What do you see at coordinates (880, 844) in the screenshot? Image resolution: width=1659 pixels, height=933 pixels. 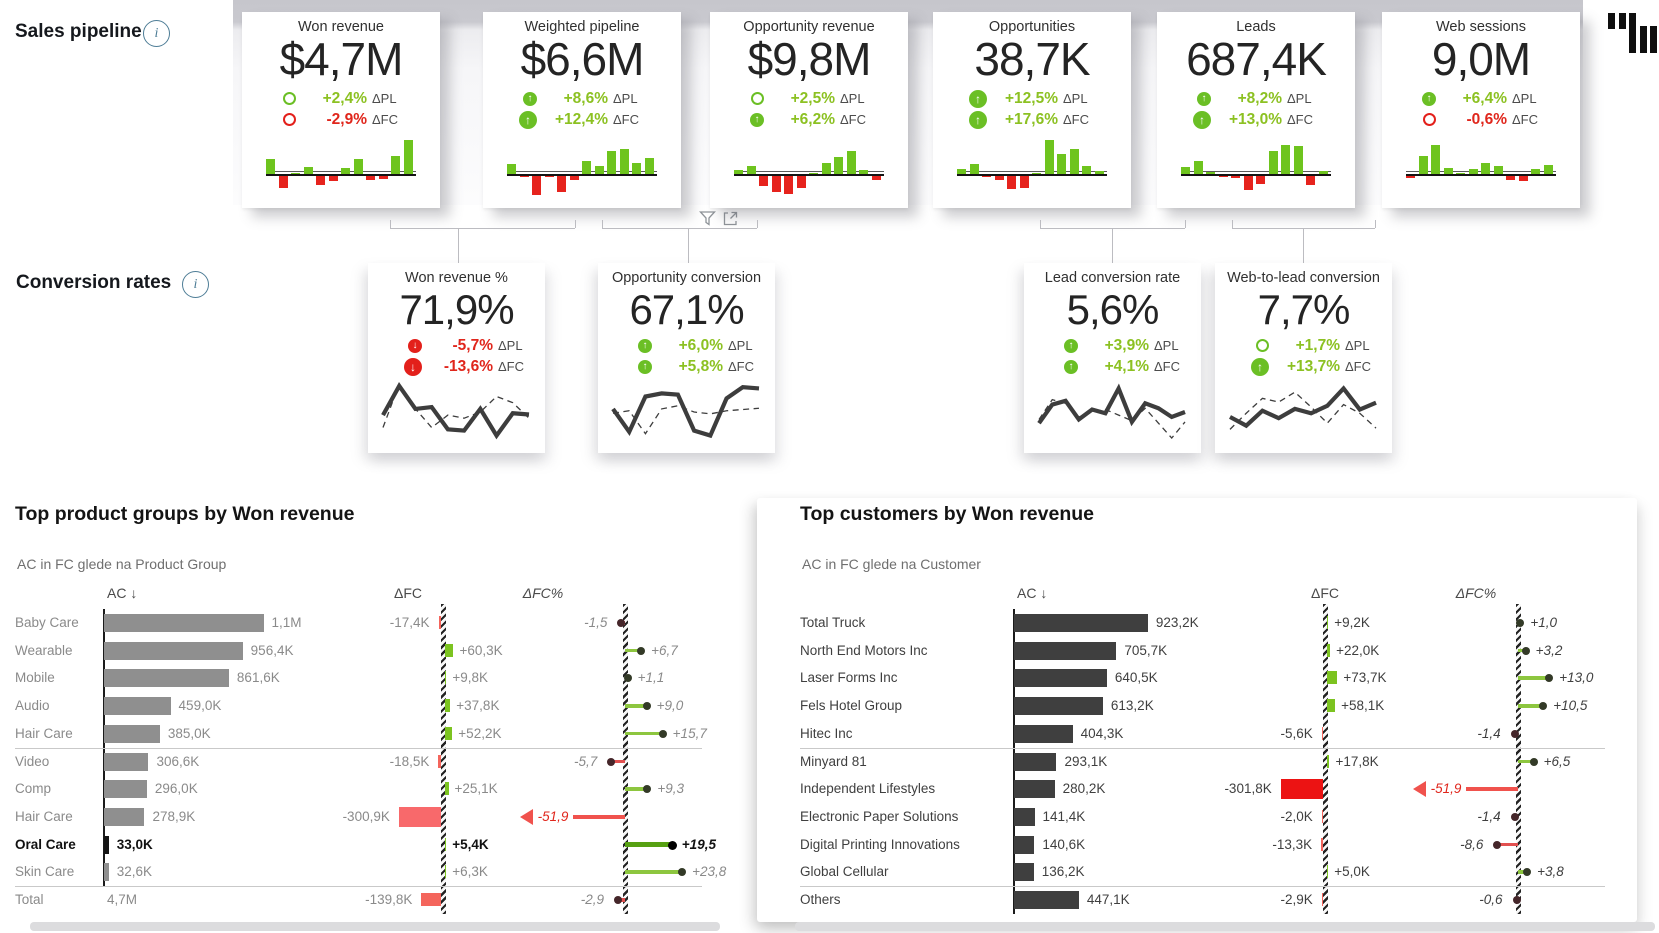 I see `row-label: Digital Printing Innovations` at bounding box center [880, 844].